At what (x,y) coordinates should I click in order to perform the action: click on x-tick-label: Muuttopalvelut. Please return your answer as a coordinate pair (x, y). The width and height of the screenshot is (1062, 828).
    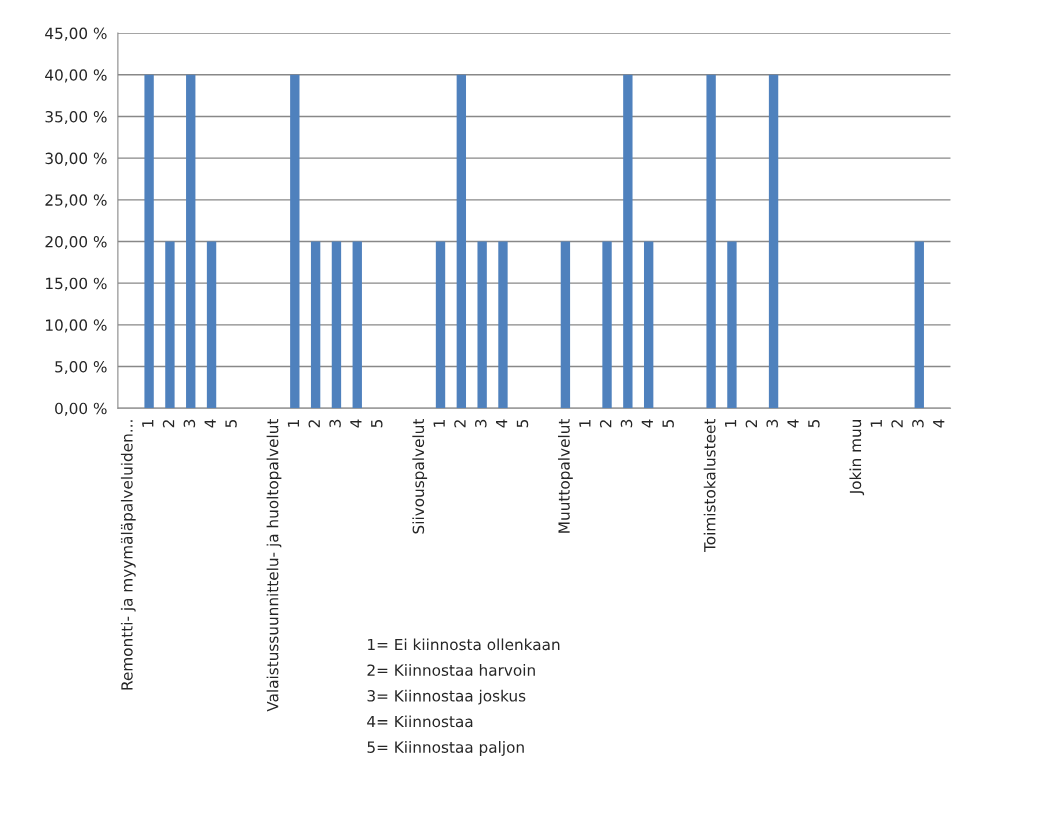
    Looking at the image, I should click on (565, 475).